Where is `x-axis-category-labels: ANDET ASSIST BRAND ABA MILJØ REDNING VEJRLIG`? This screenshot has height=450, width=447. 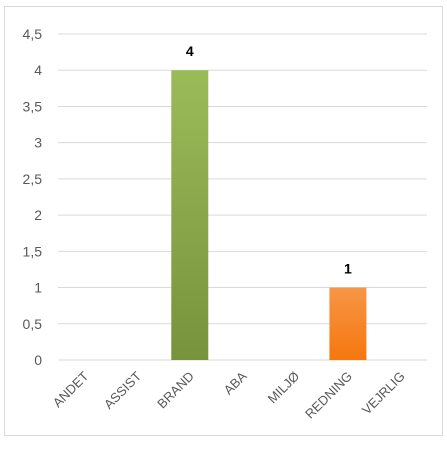
x-axis-category-labels: ANDET ASSIST BRAND ABA MILJØ REDNING VEJRLIG is located at coordinates (229, 394).